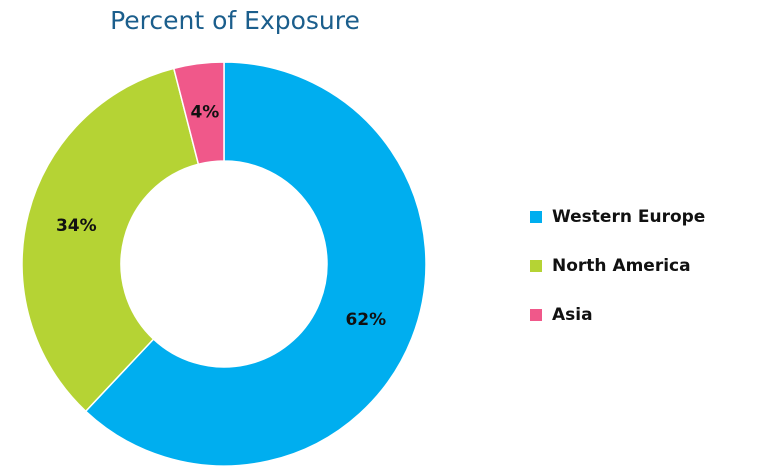  Describe the element at coordinates (235, 20) in the screenshot. I see `chart-title: Percent of Exposure` at that location.